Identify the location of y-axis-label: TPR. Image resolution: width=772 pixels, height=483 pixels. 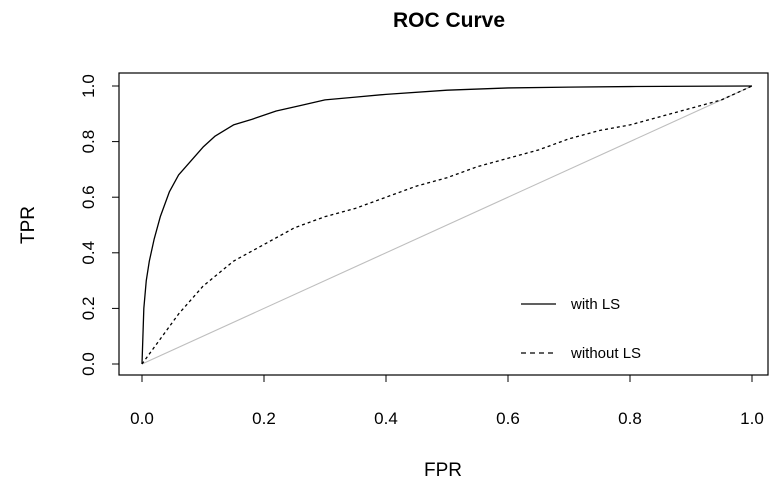
(28, 225).